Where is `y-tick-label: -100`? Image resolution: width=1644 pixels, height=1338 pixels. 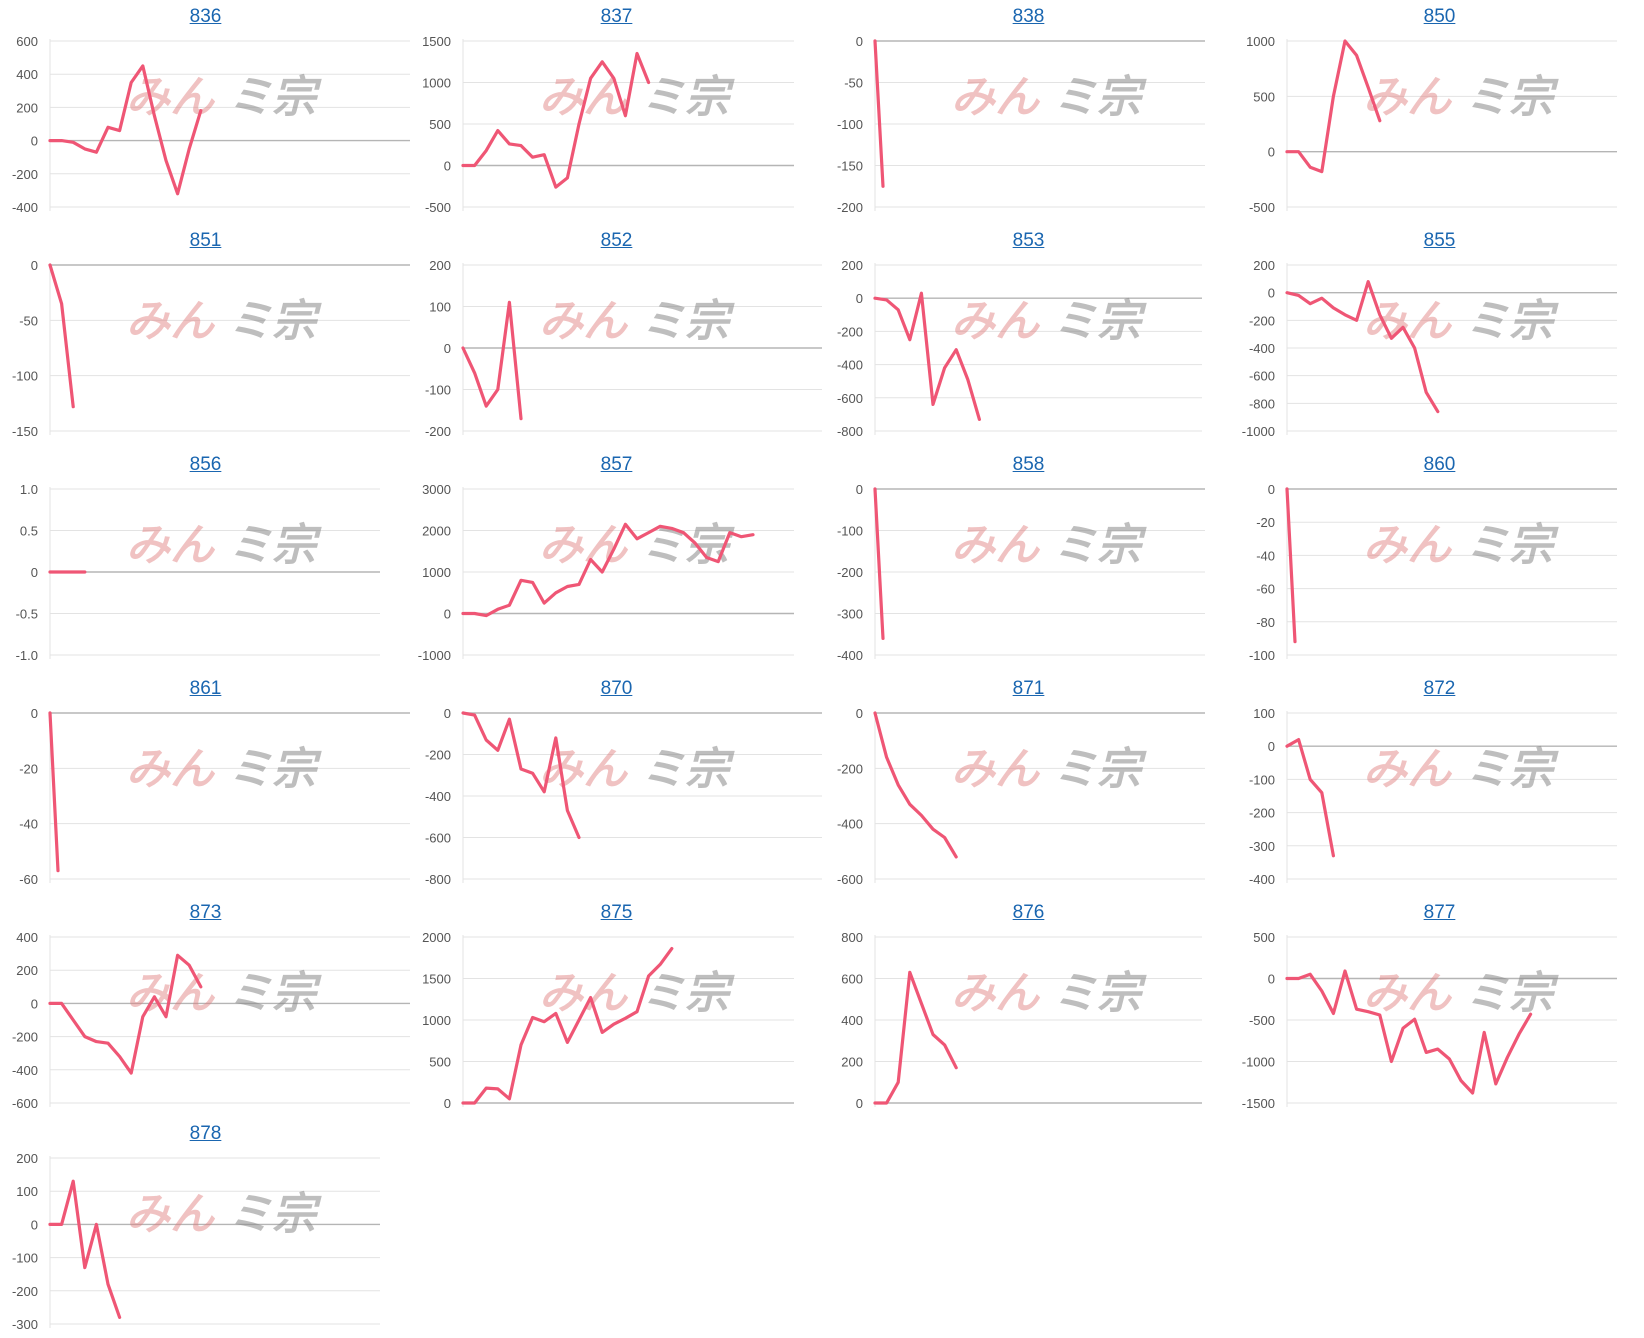 y-tick-label: -100 is located at coordinates (438, 390).